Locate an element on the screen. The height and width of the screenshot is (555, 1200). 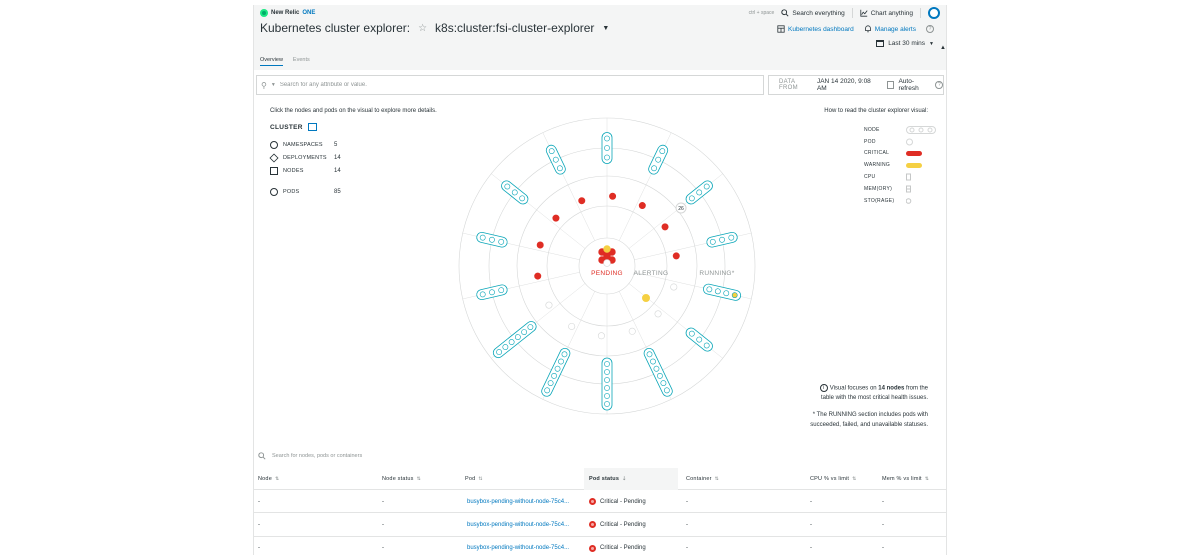
time-picker: Last 30 mins ▼ is located at coordinates (905, 43).